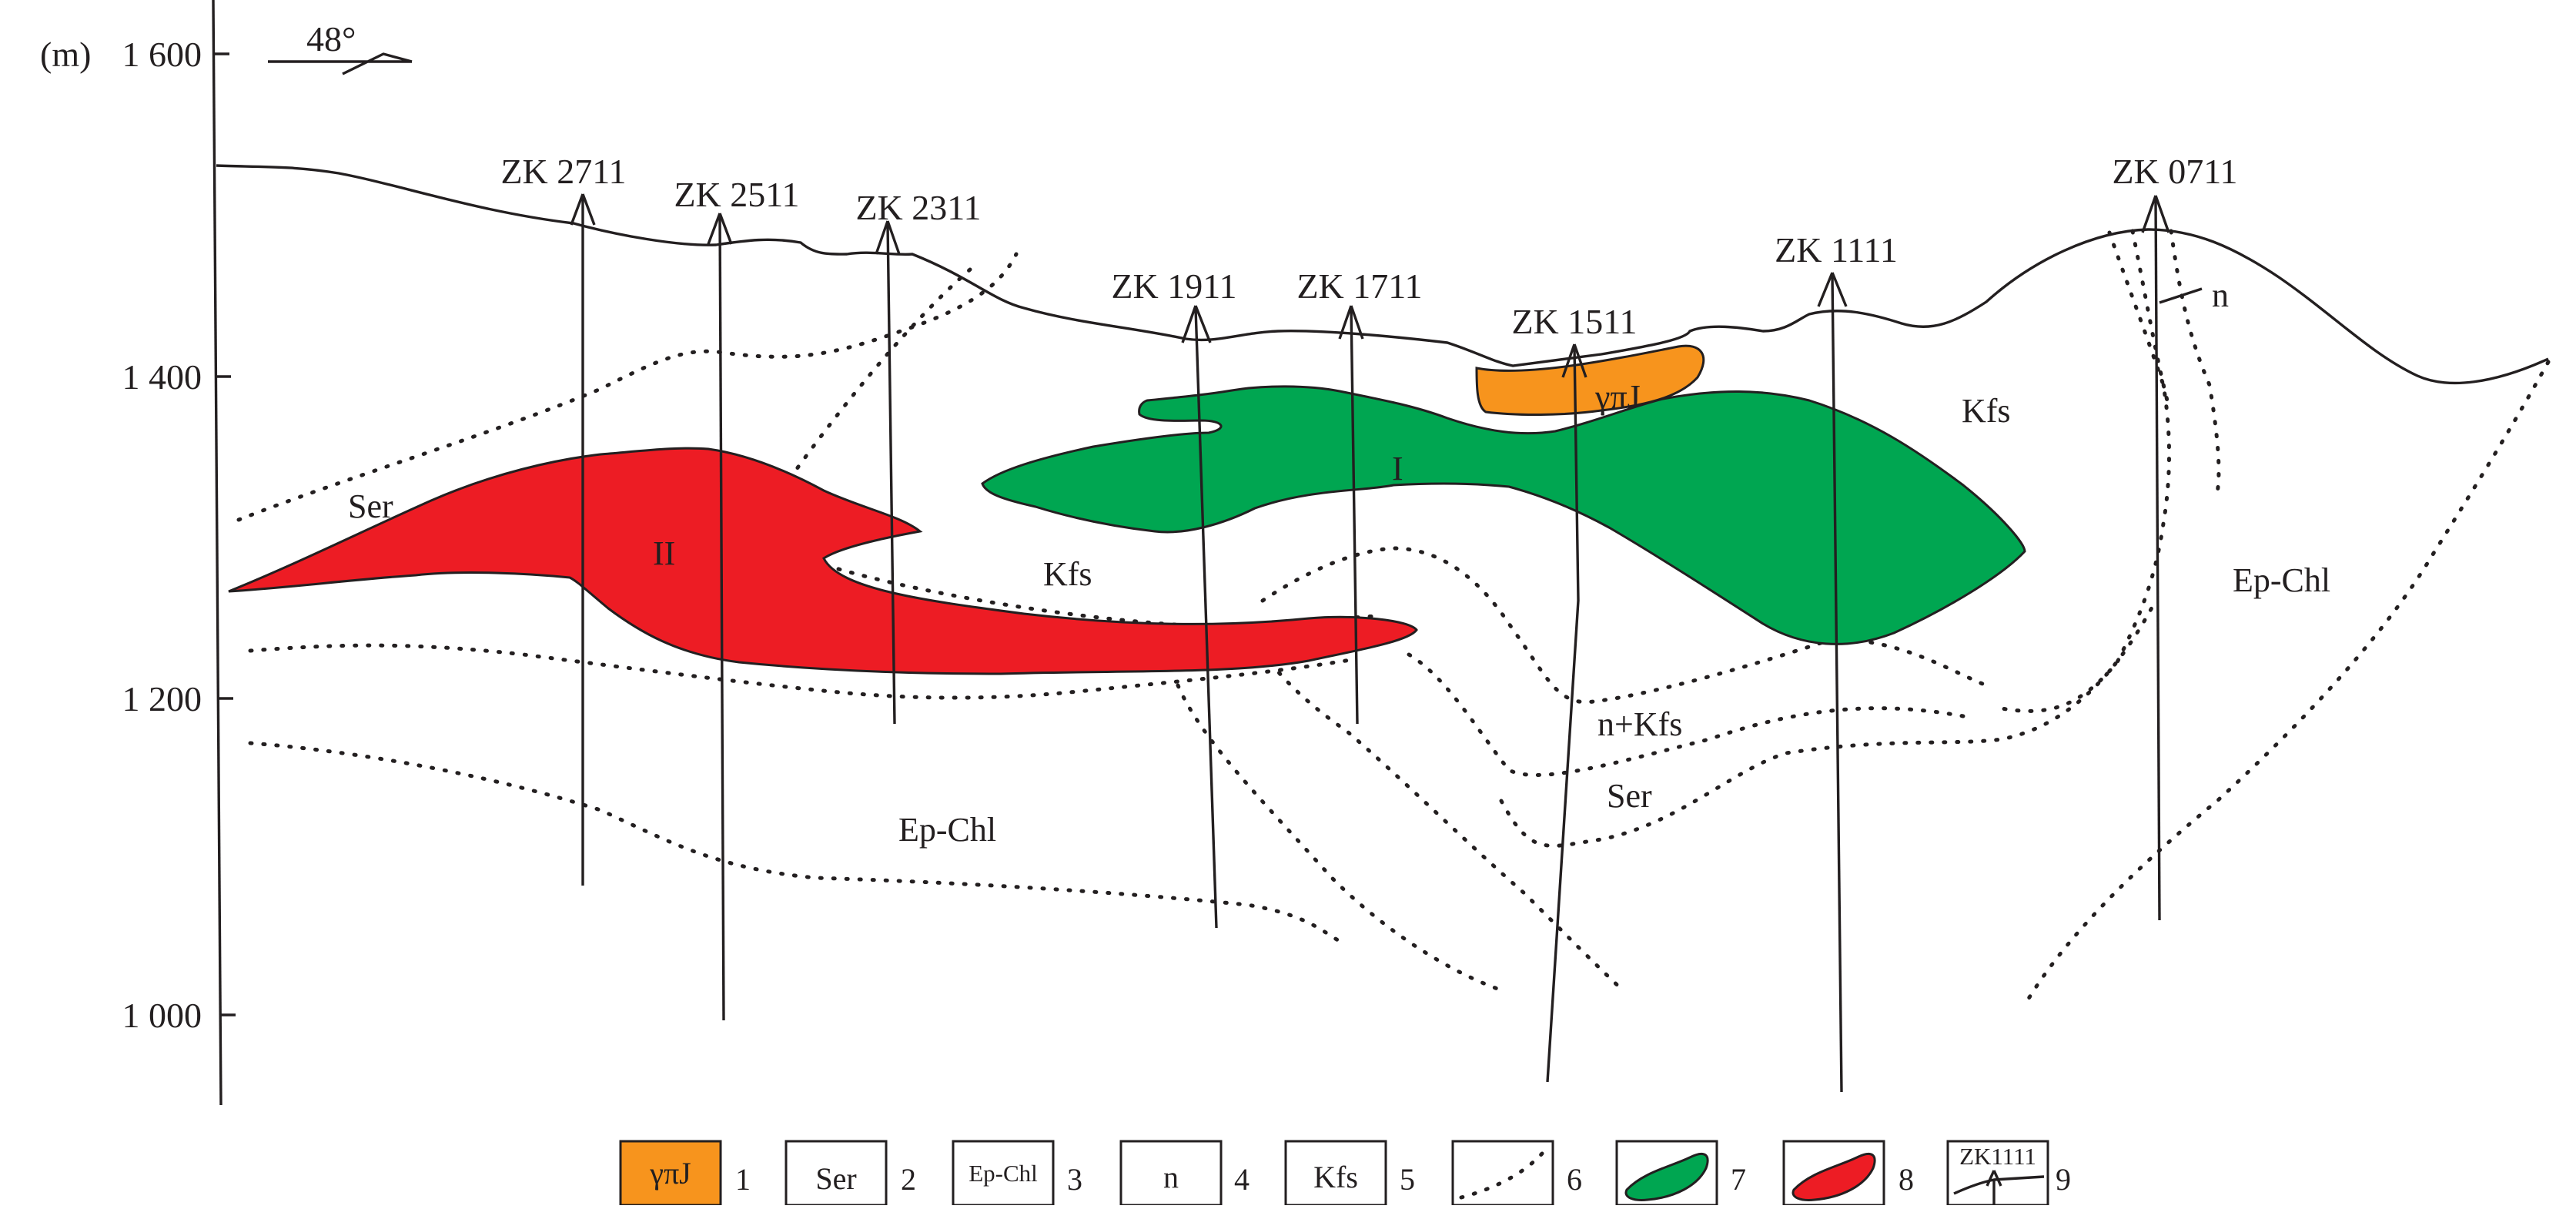 The image size is (2576, 1209). Describe the element at coordinates (1185, 1174) in the screenshot. I see `legend-item-4: n 4` at that location.